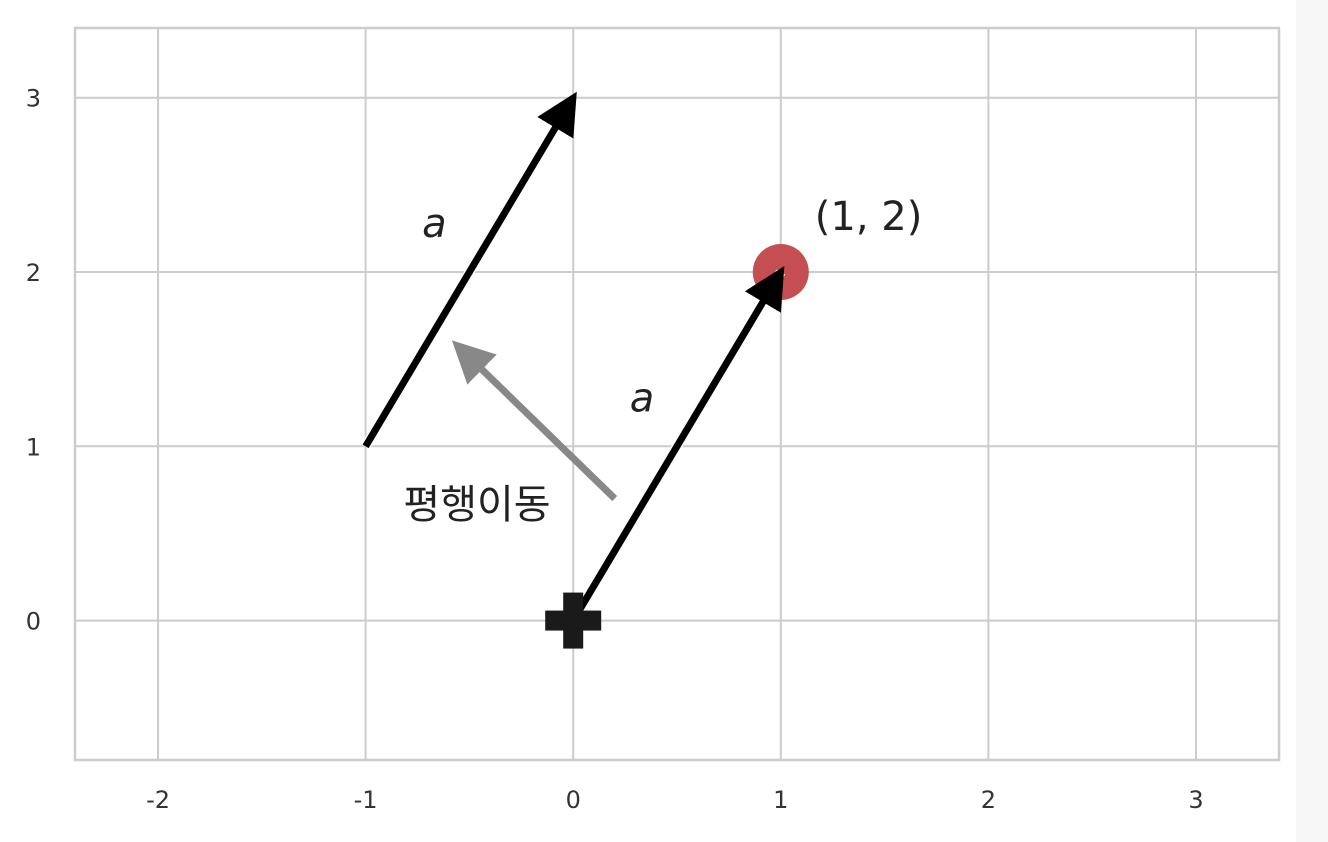 The width and height of the screenshot is (1328, 842). I want to click on x-axis-ticks: -2 -1 0 1 2 3, so click(675, 800).